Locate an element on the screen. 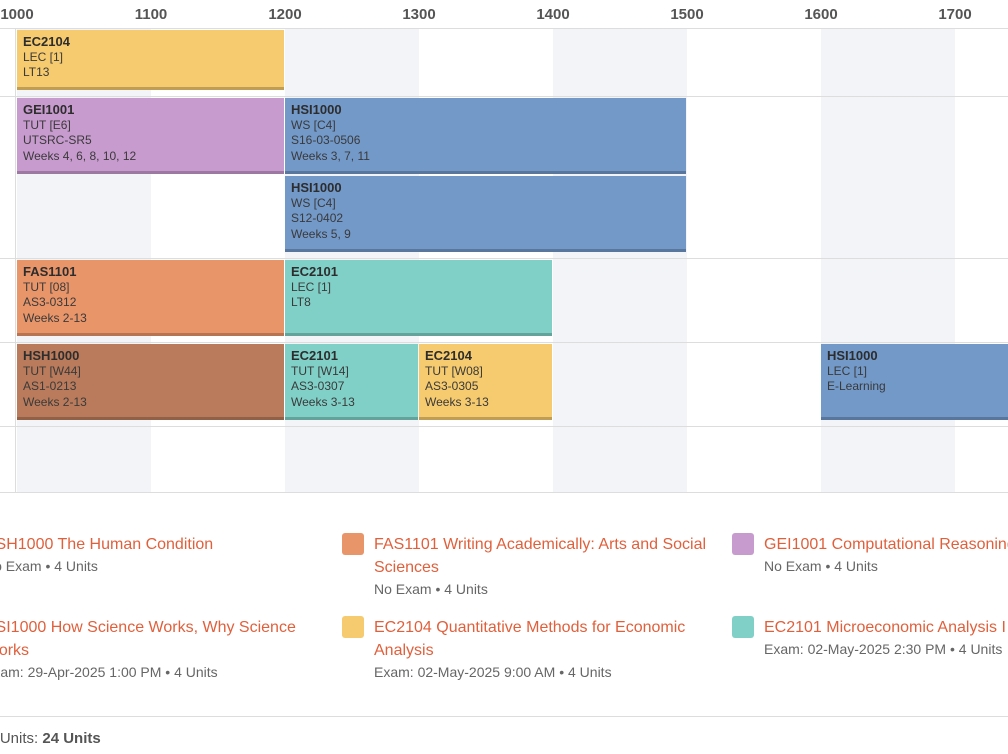 The height and width of the screenshot is (754, 1008). lesson-venue: AS3-0312 is located at coordinates (50, 302).